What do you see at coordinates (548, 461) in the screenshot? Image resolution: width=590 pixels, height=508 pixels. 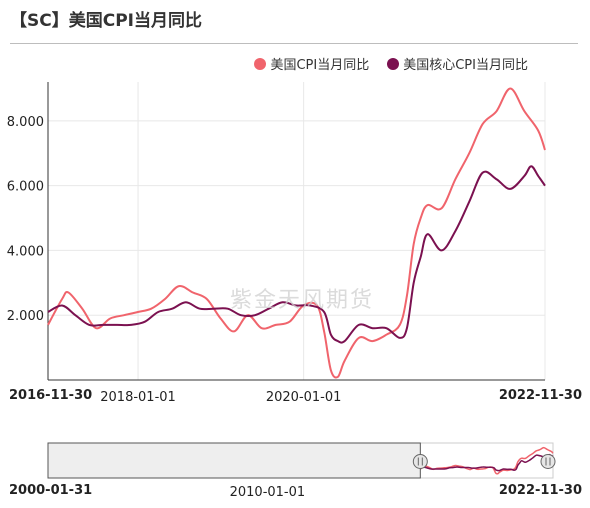 I see `navigator-right-handle-icon` at bounding box center [548, 461].